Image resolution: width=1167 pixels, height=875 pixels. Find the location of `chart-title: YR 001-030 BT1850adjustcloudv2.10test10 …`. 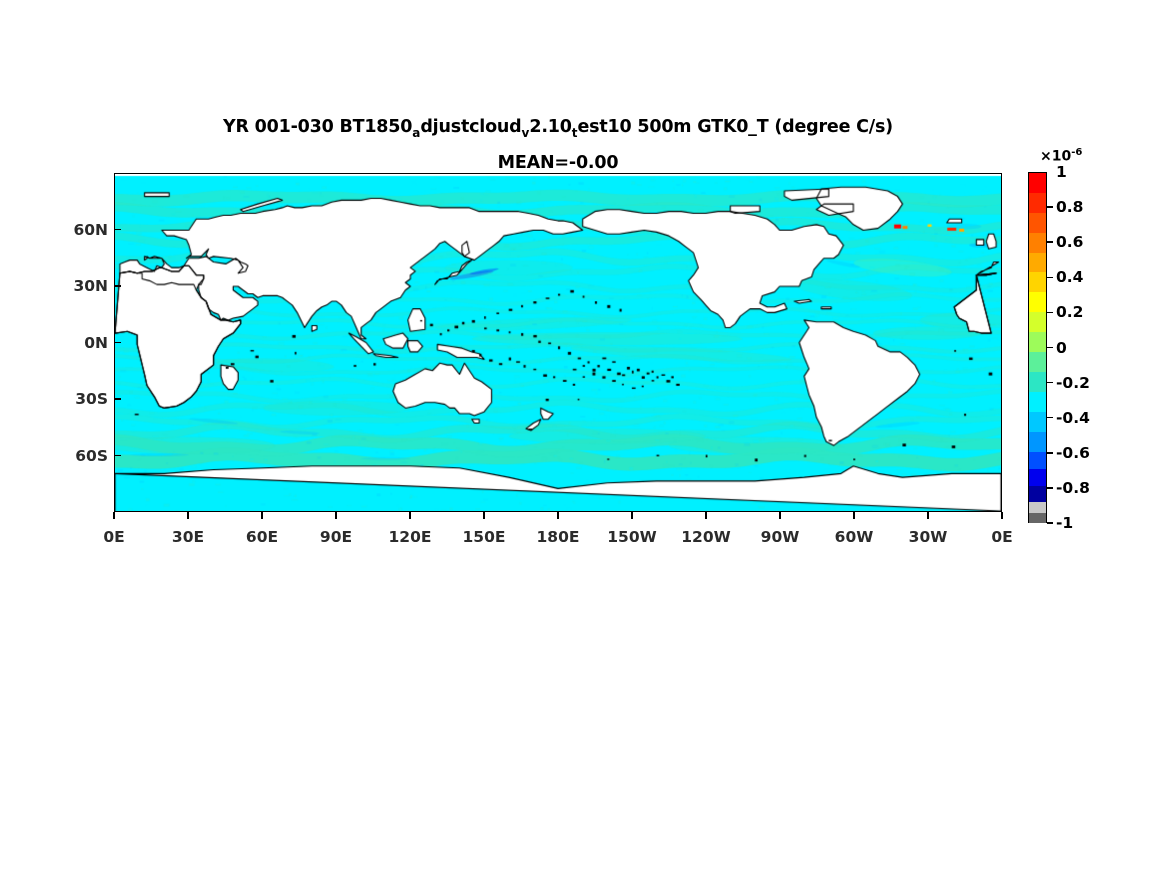

chart-title: YR 001-030 BT1850adjustcloudv2.10test10 … is located at coordinates (558, 145).